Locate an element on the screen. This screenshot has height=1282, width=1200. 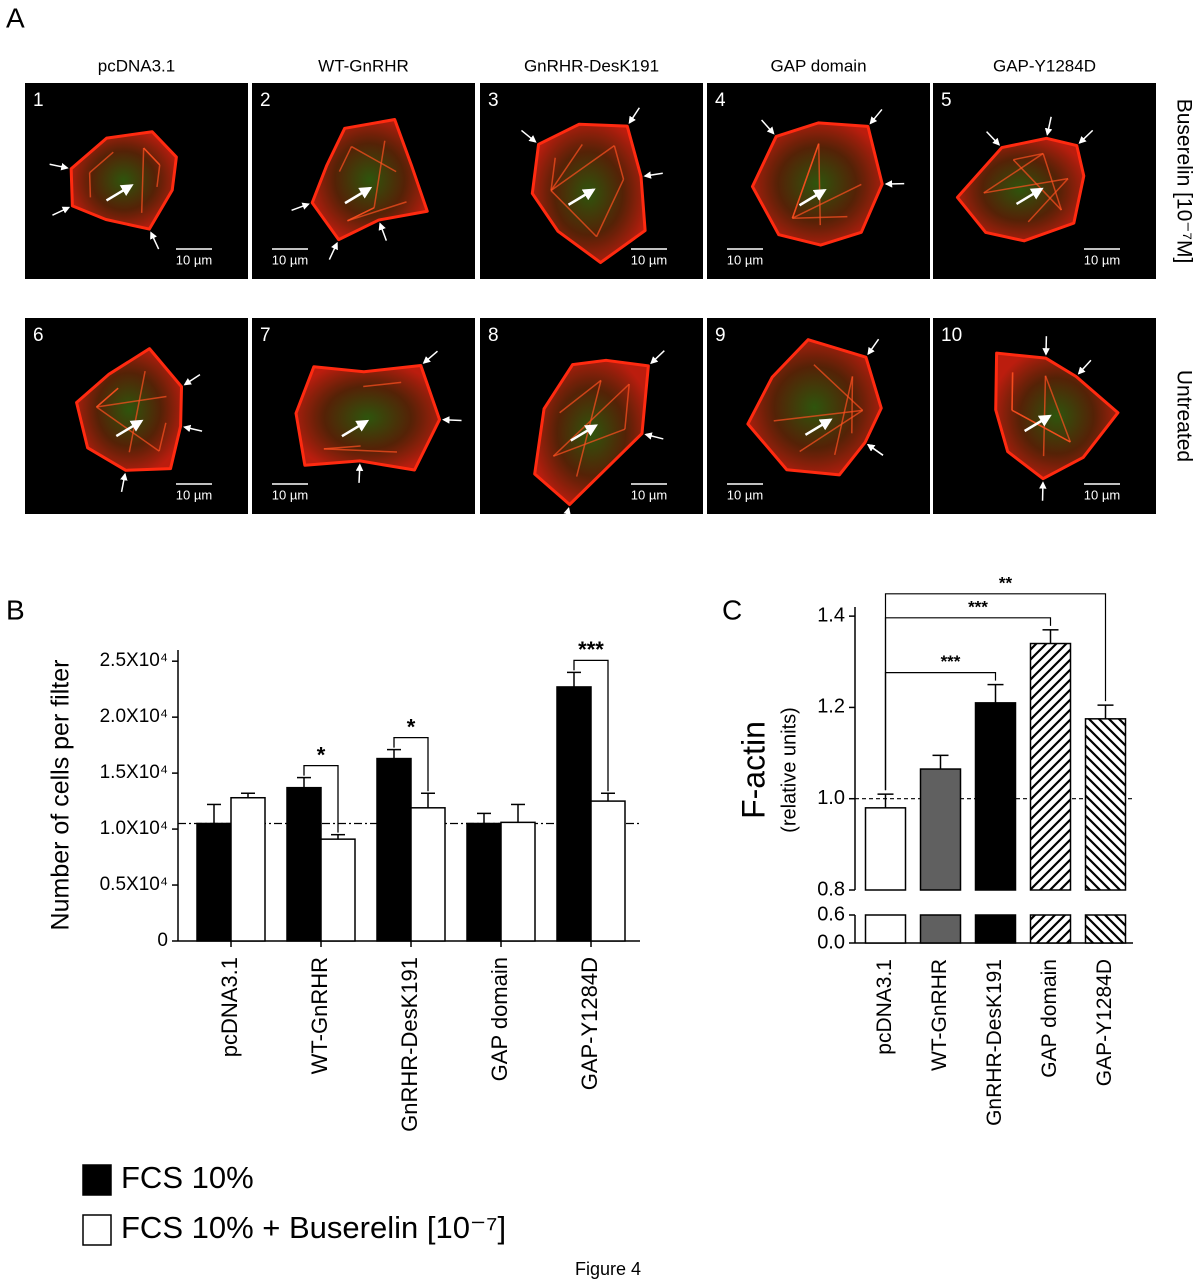
panel-number: 5 is located at coordinates (946, 100).